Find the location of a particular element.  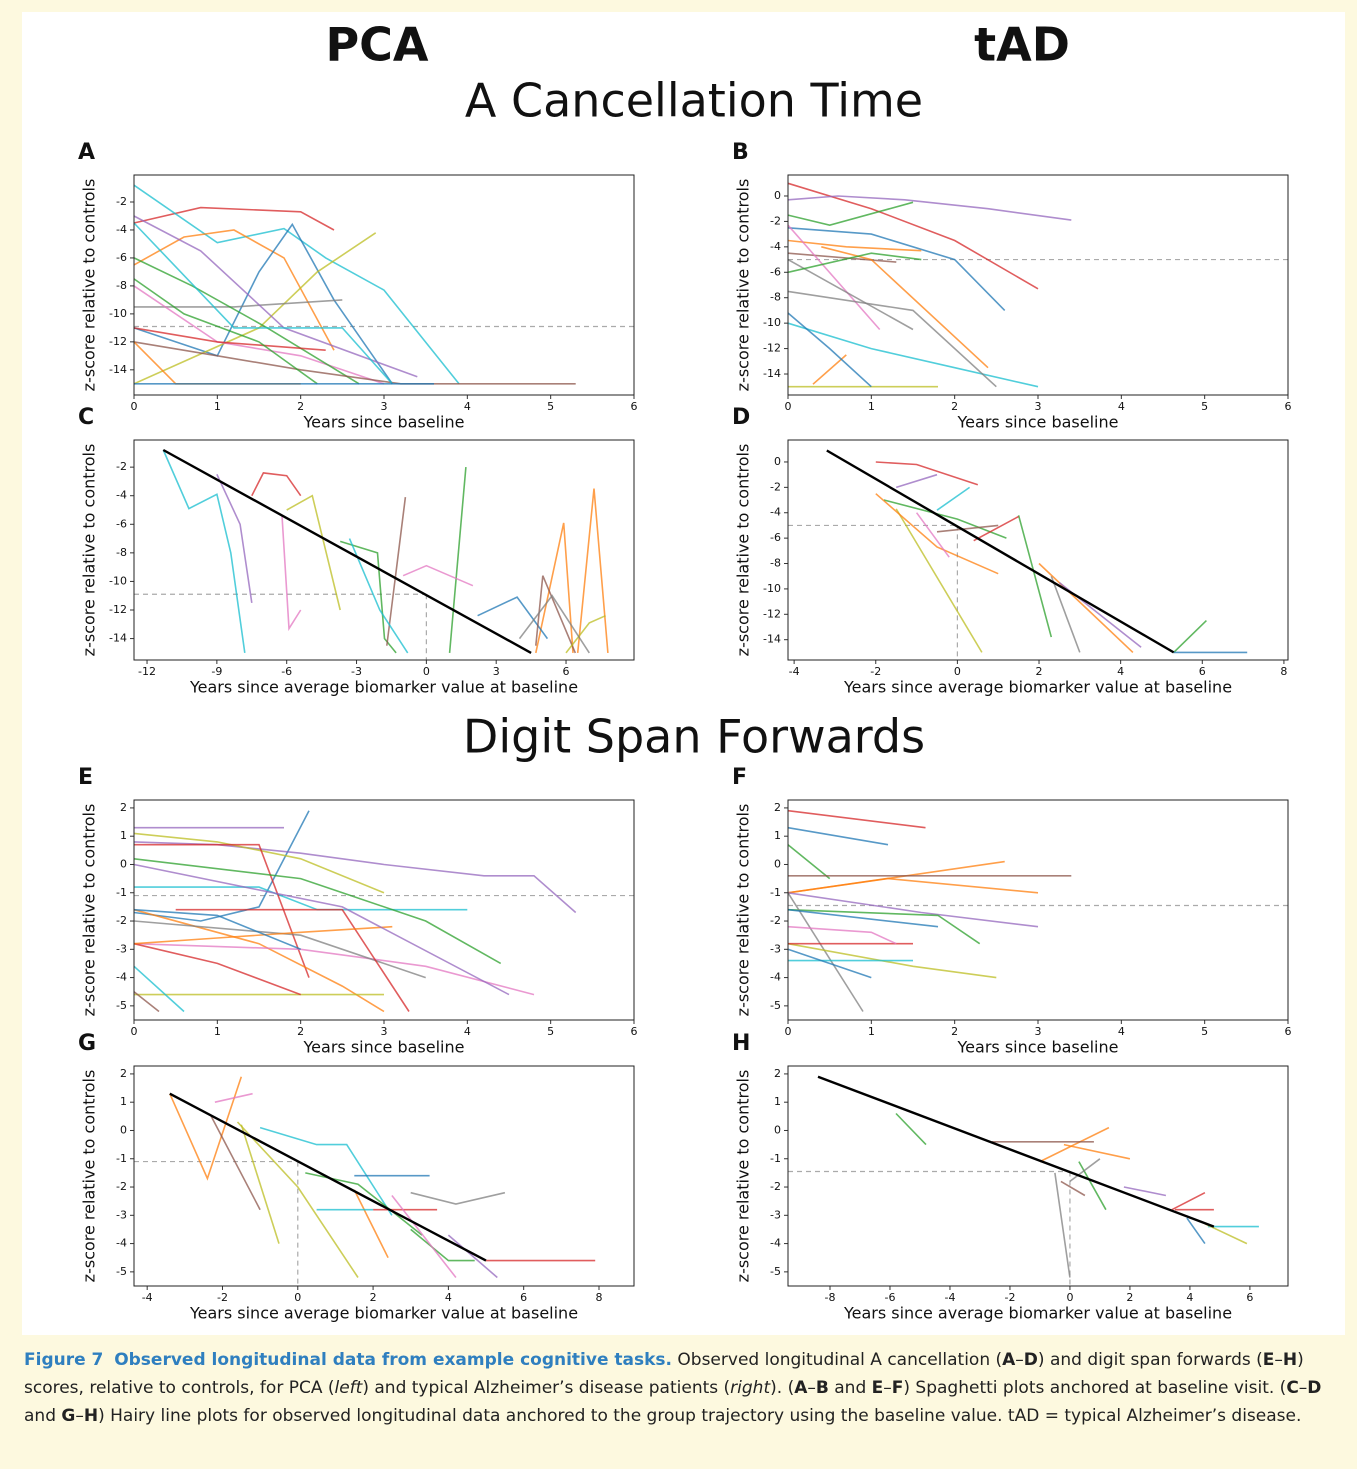

y-tick-label: 1 is located at coordinates (777, 1101).